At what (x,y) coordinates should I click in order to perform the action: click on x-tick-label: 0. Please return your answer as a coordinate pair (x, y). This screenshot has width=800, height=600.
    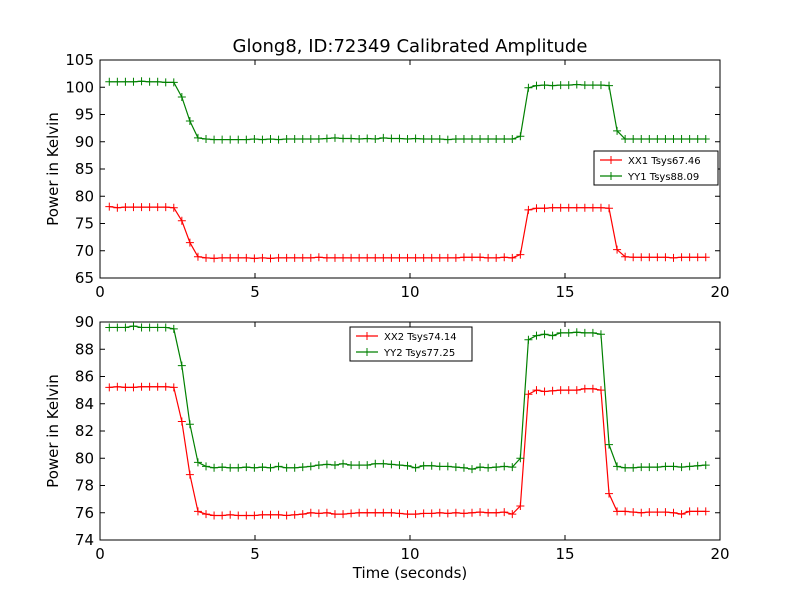
    Looking at the image, I should click on (100, 292).